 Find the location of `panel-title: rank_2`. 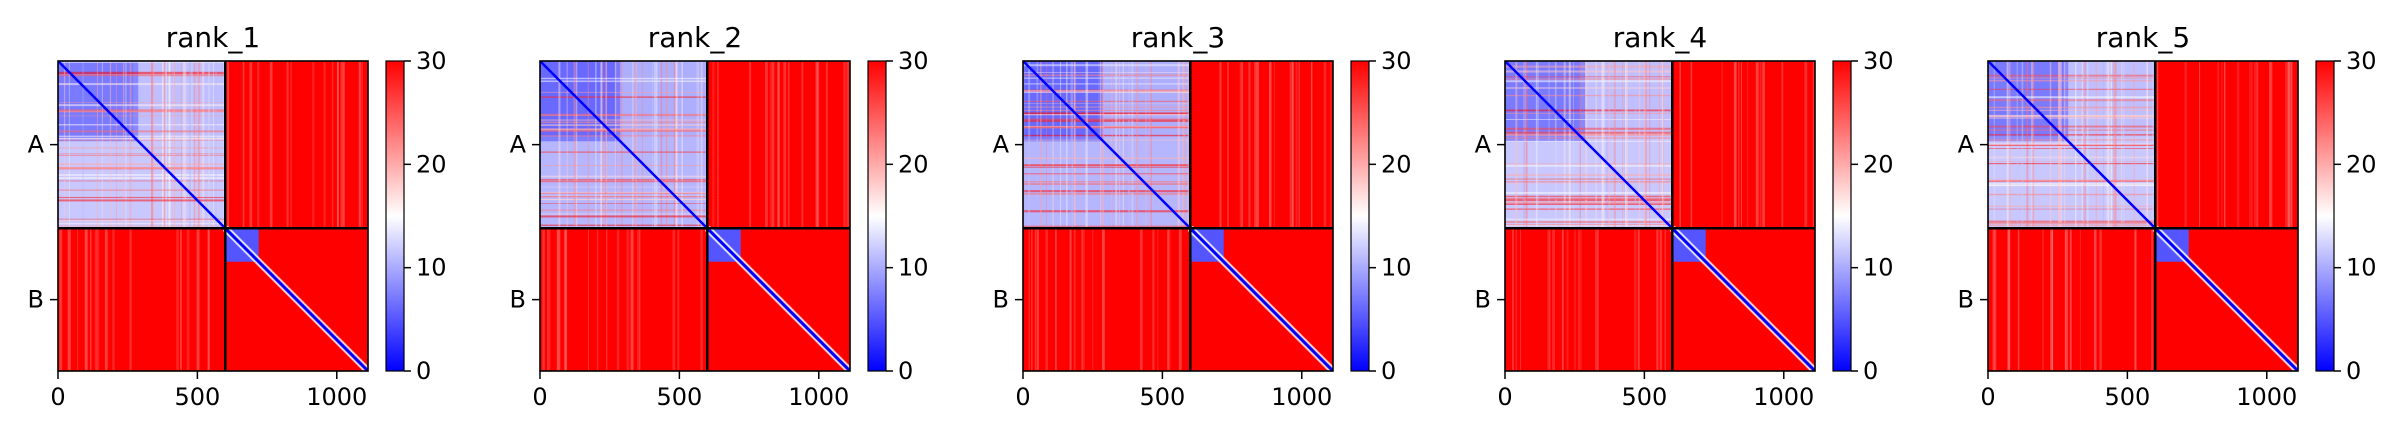

panel-title: rank_2 is located at coordinates (695, 37).